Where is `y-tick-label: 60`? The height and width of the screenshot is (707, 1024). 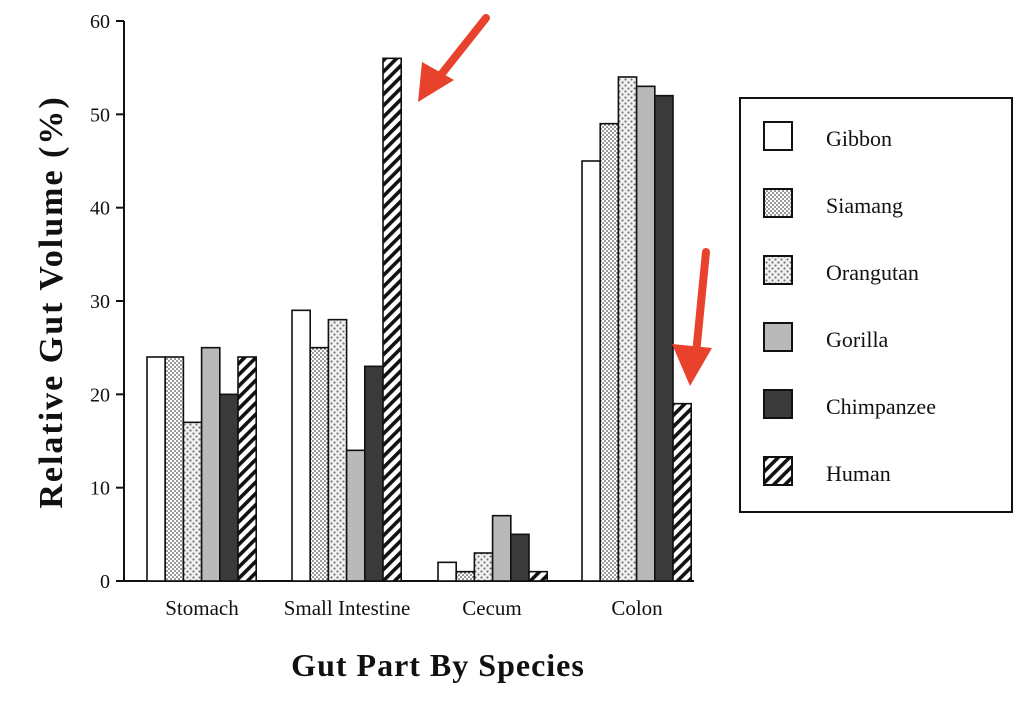
y-tick-label: 60 is located at coordinates (100, 22).